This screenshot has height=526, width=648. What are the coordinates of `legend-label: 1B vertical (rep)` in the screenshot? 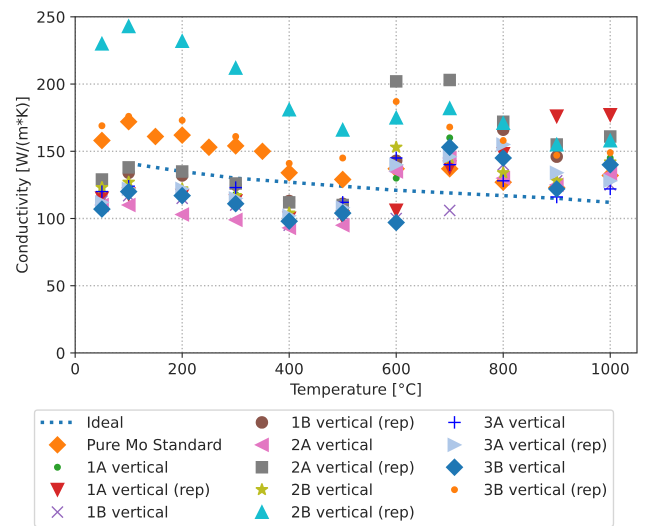 It's located at (353, 423).